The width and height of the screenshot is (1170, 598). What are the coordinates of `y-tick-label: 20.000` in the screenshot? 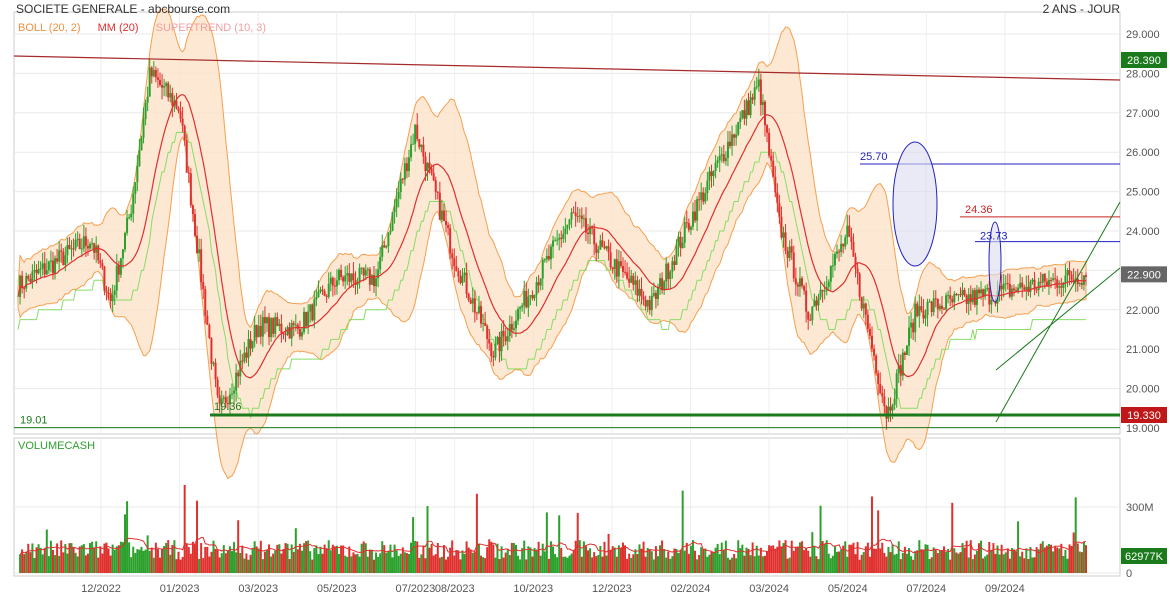 It's located at (1143, 390).